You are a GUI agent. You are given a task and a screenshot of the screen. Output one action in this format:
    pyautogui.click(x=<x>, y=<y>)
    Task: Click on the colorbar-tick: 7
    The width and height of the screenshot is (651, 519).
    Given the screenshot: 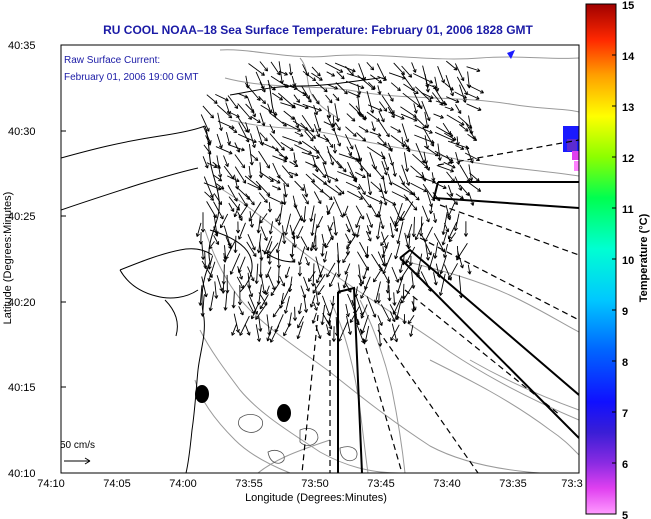 What is the action you would take?
    pyautogui.click(x=625, y=414)
    